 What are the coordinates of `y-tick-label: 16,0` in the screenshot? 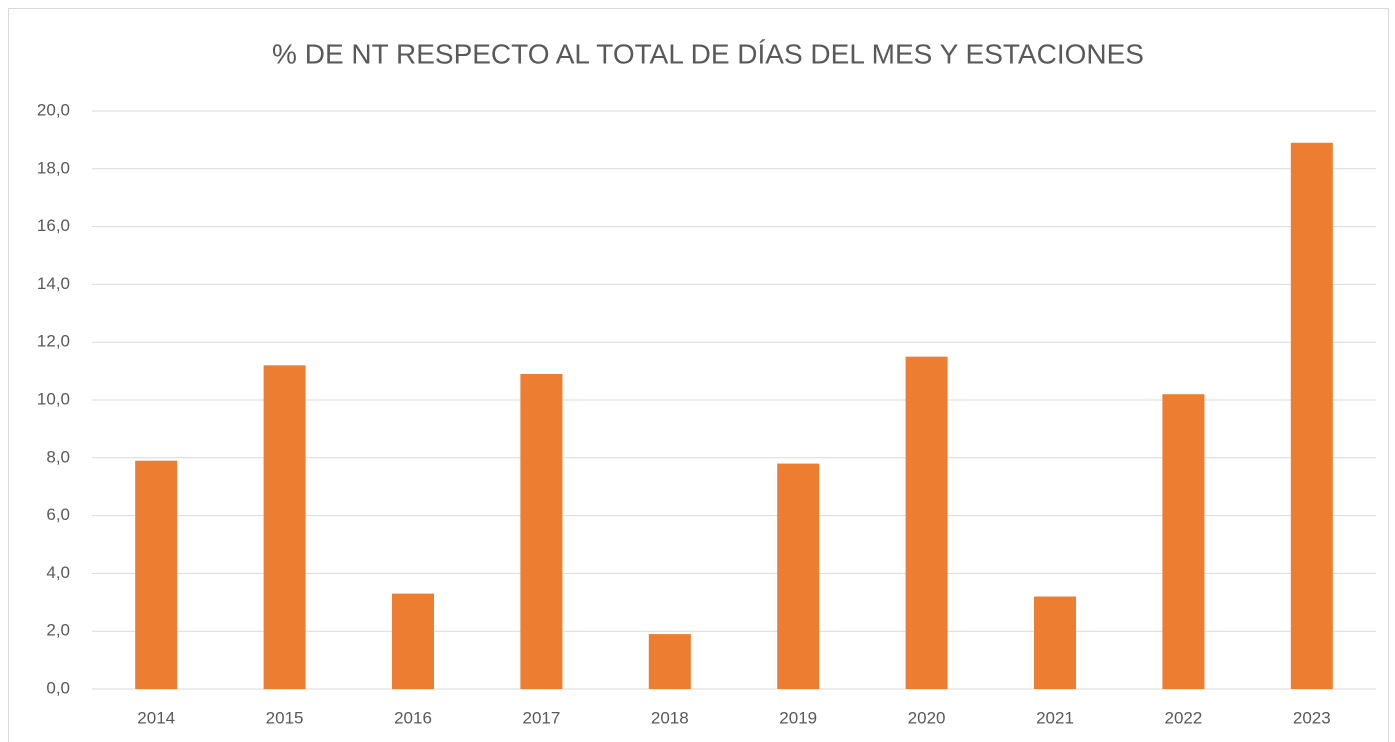 It's located at (53, 225).